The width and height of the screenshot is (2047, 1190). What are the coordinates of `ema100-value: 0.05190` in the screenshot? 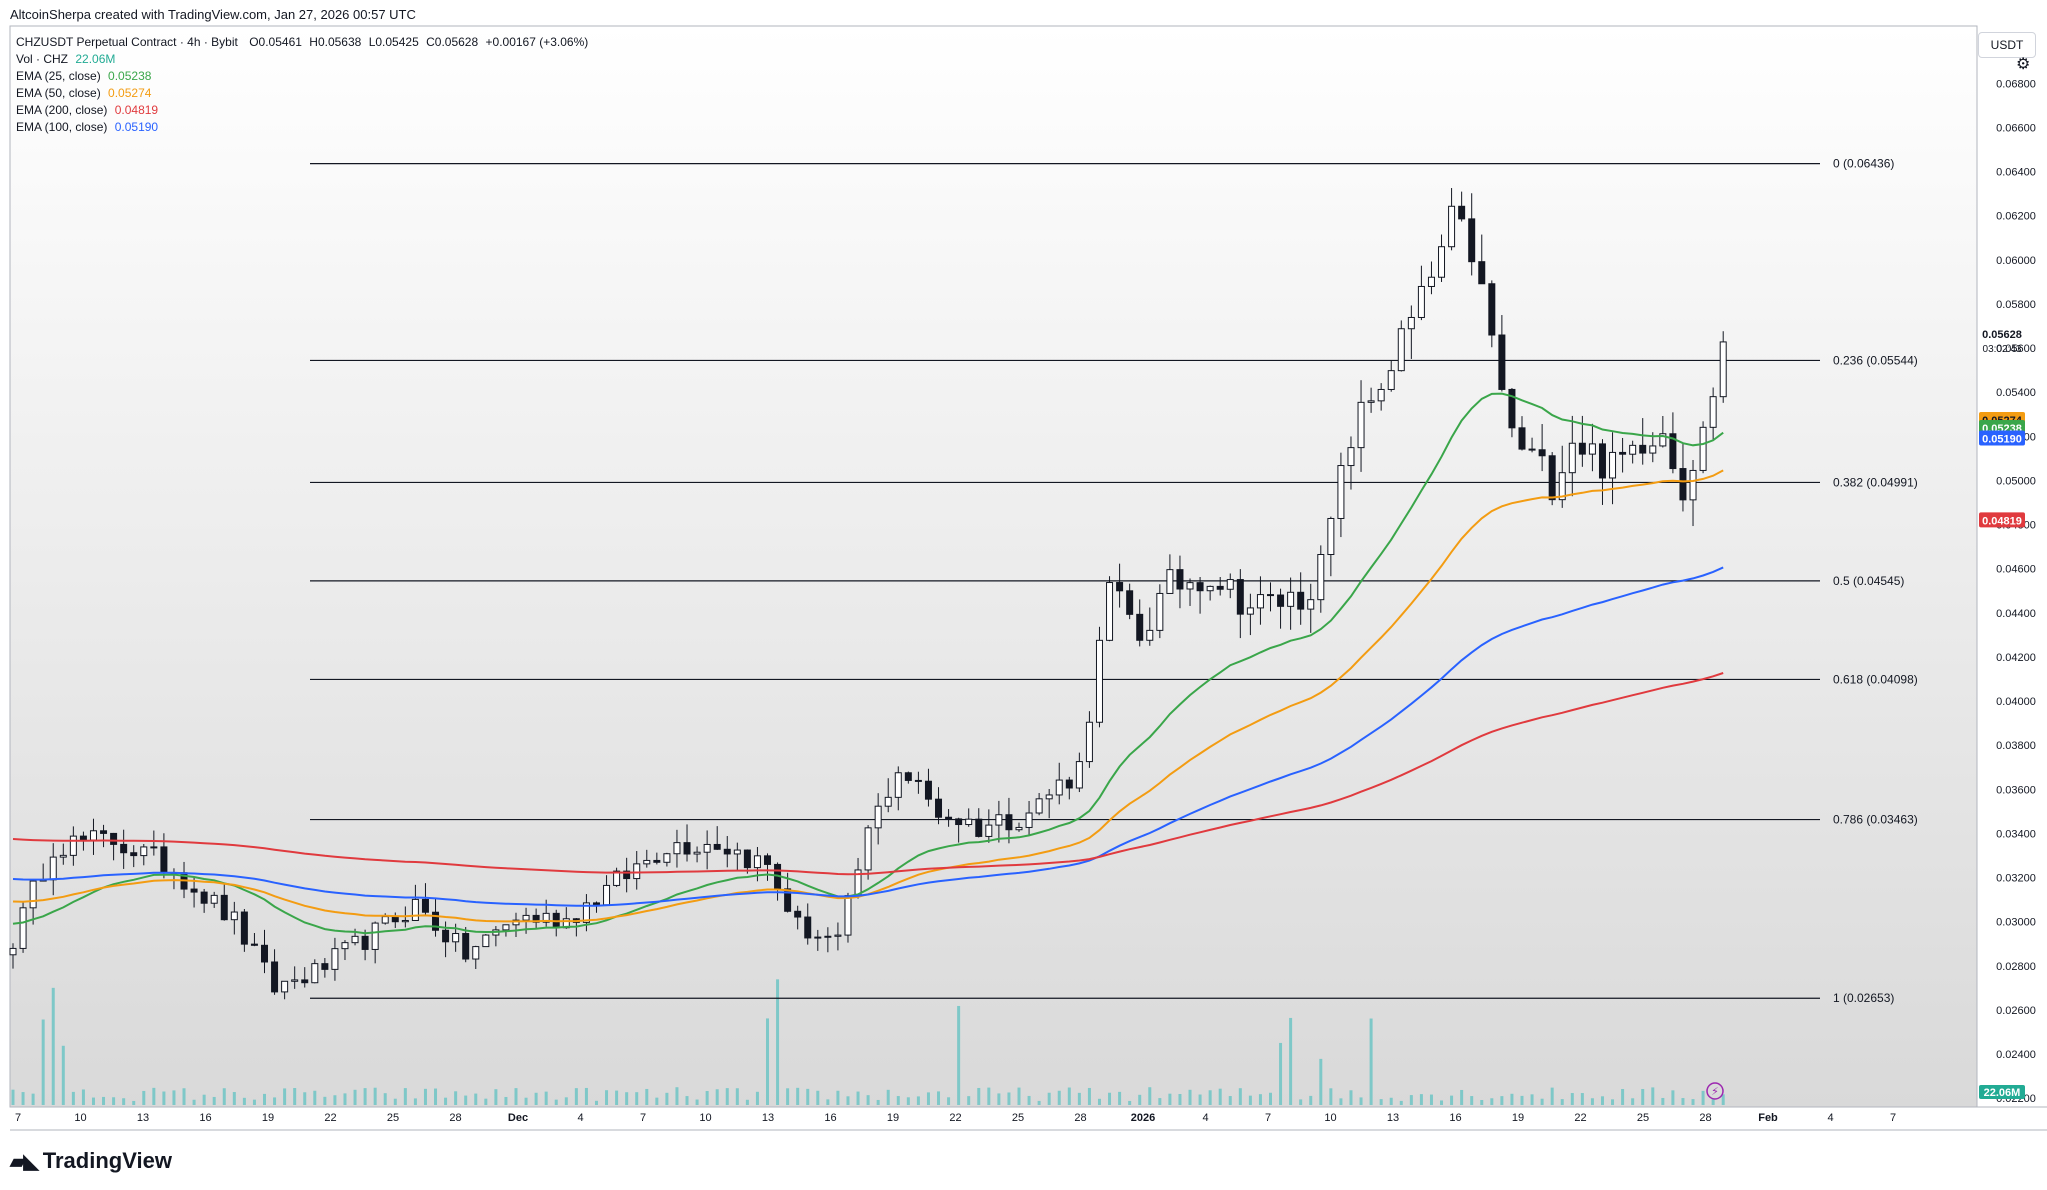 It's located at (136, 127).